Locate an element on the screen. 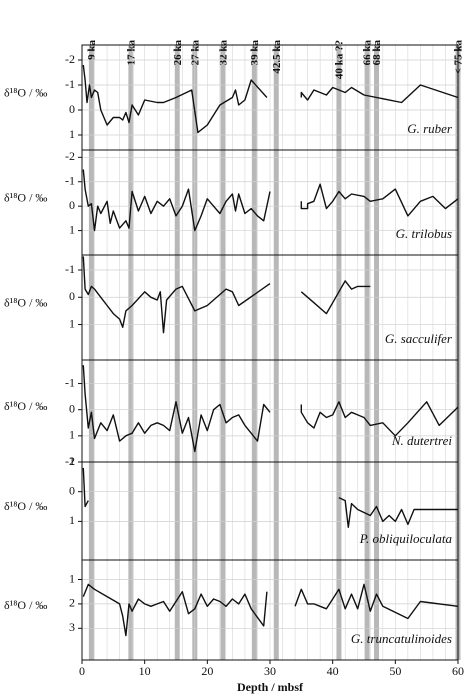 The image size is (474, 697). x-tick-label: 60 is located at coordinates (458, 671).